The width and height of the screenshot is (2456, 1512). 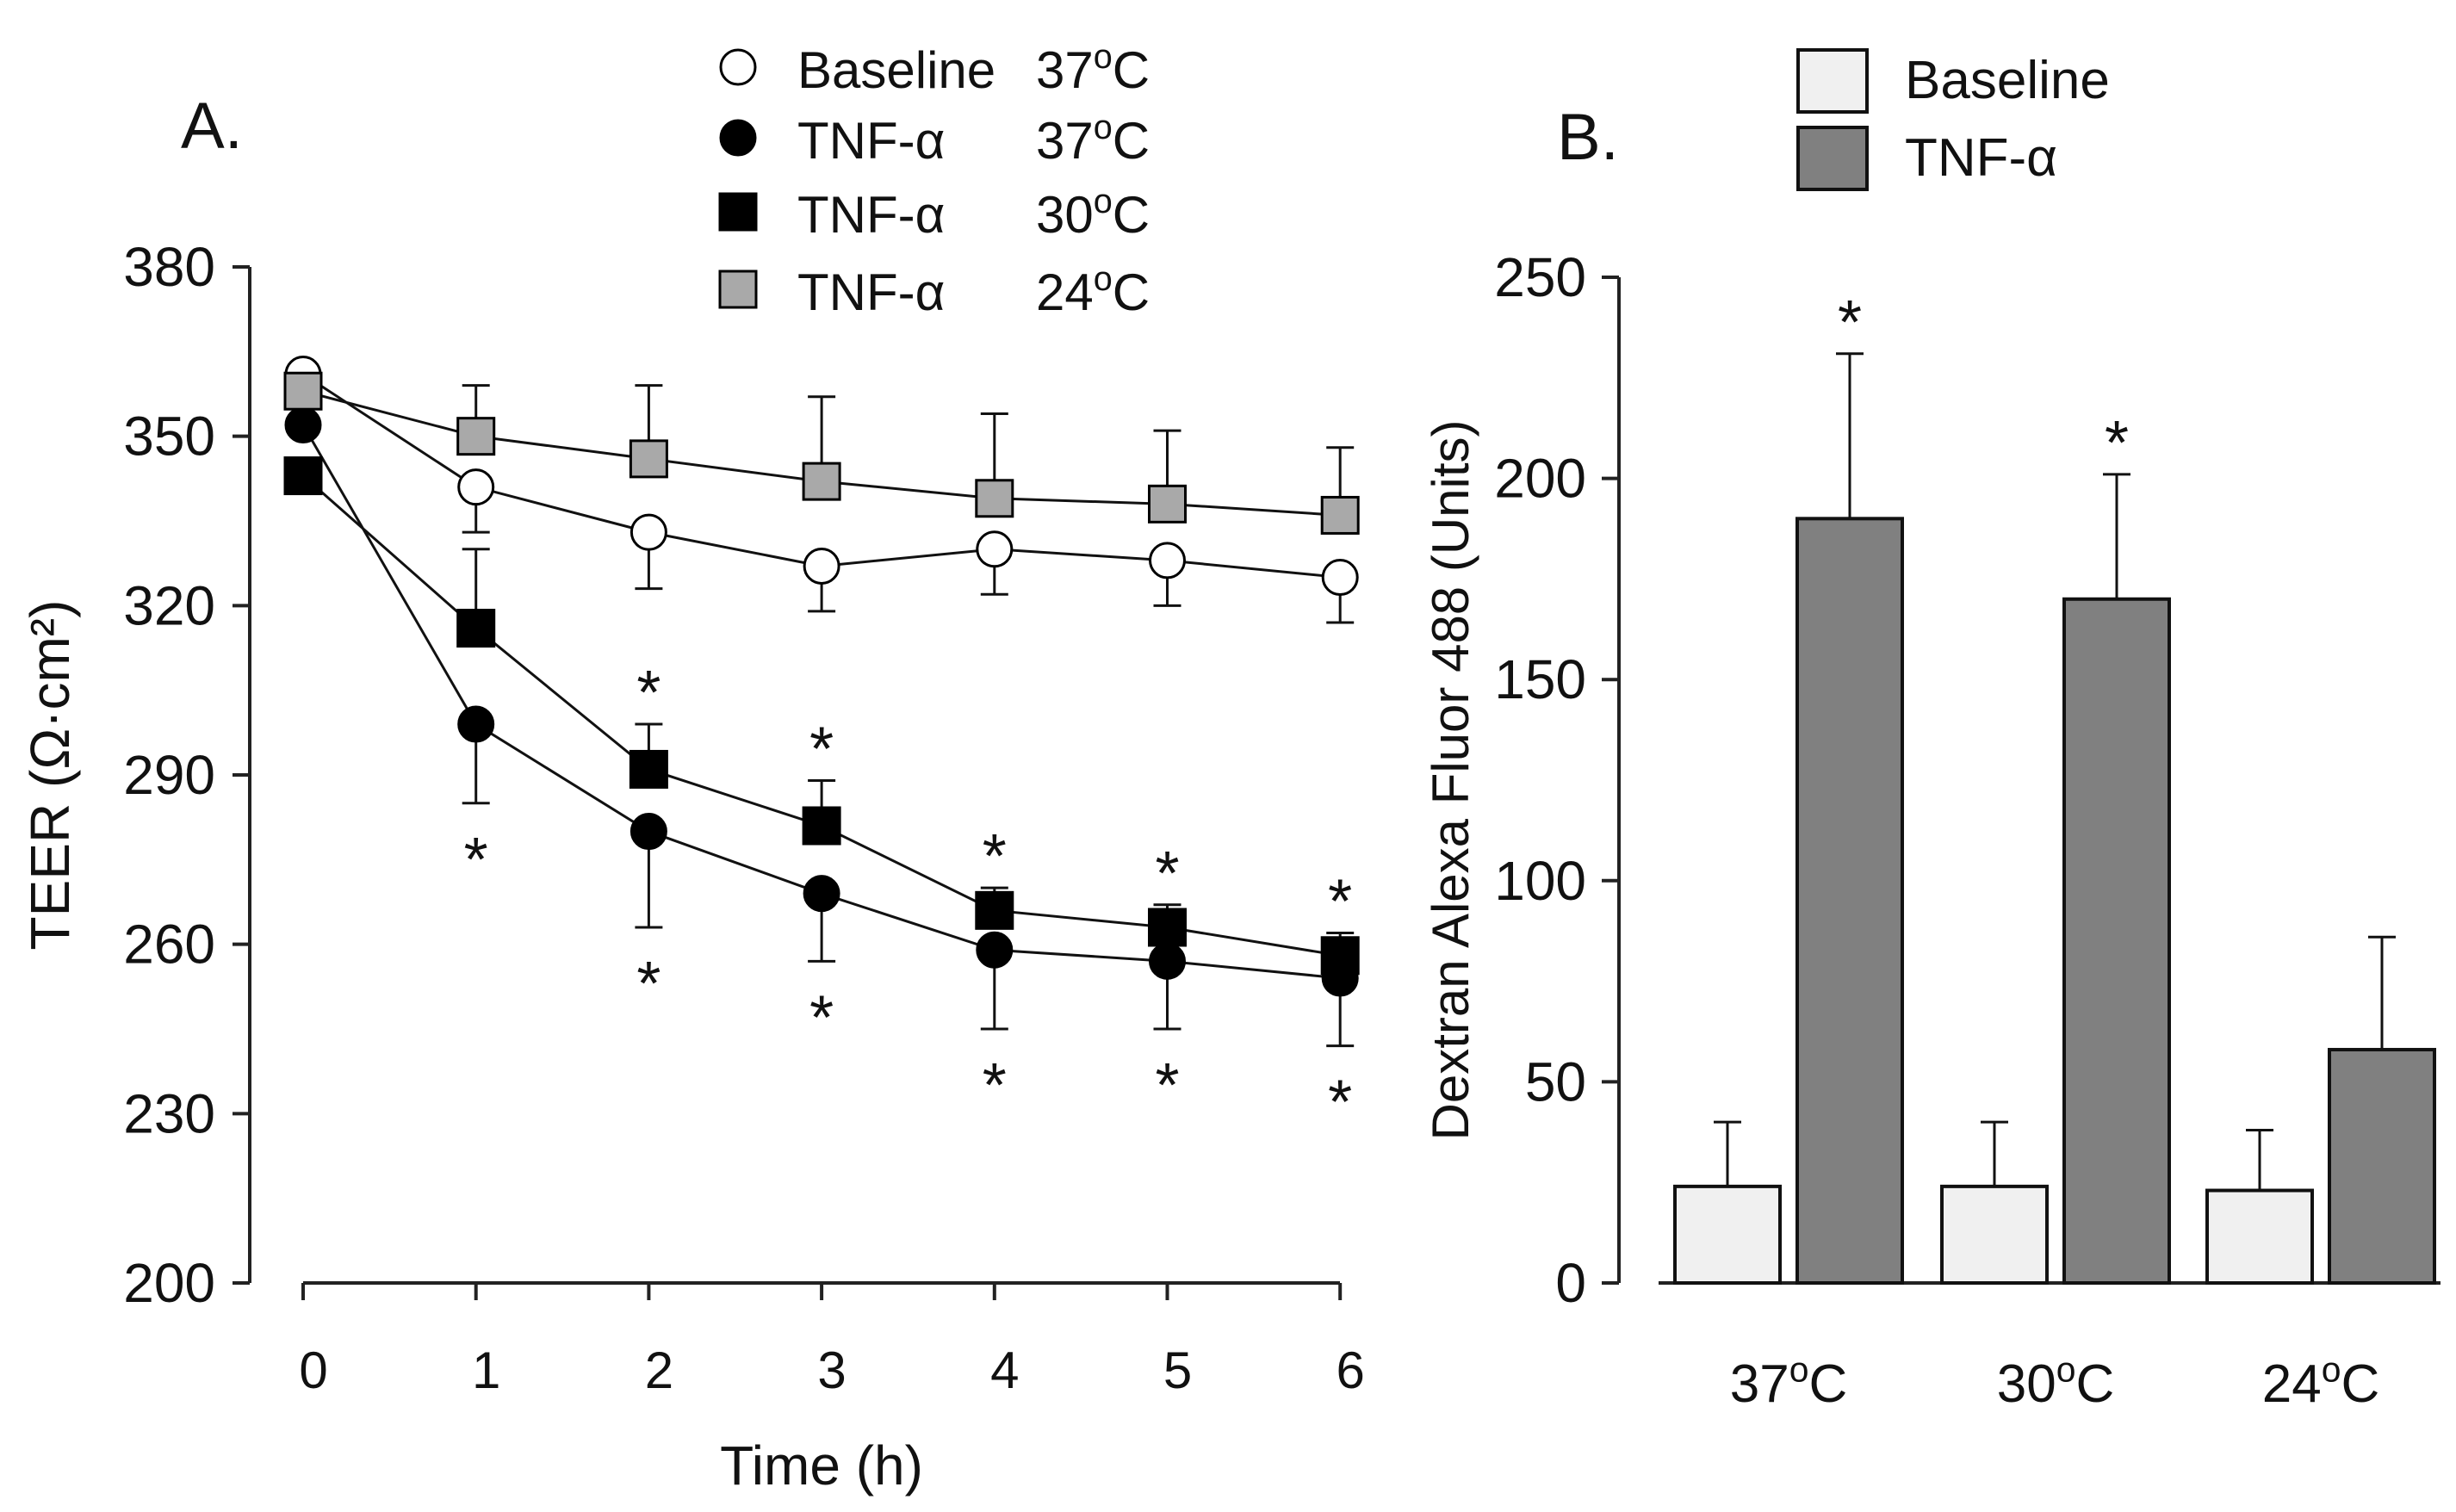 What do you see at coordinates (1540, 679) in the screenshot?
I see `b-y-tick-label: 150` at bounding box center [1540, 679].